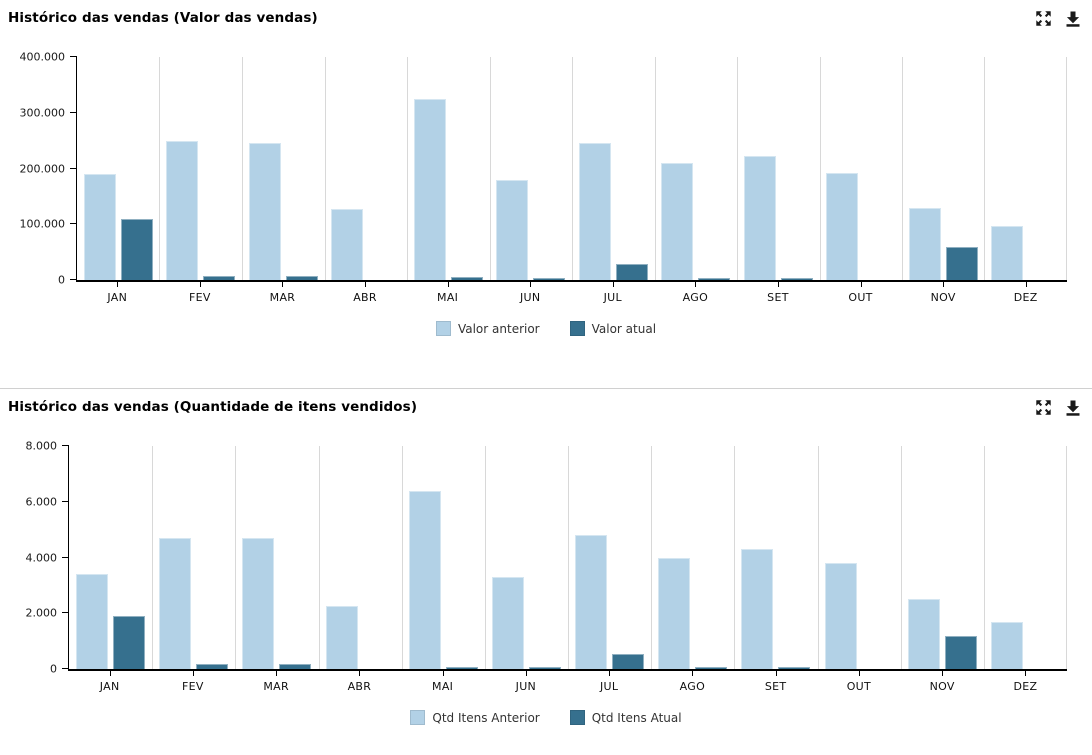 This screenshot has height=755, width=1092. I want to click on legend-item-anterior: Valor anterior, so click(487, 328).